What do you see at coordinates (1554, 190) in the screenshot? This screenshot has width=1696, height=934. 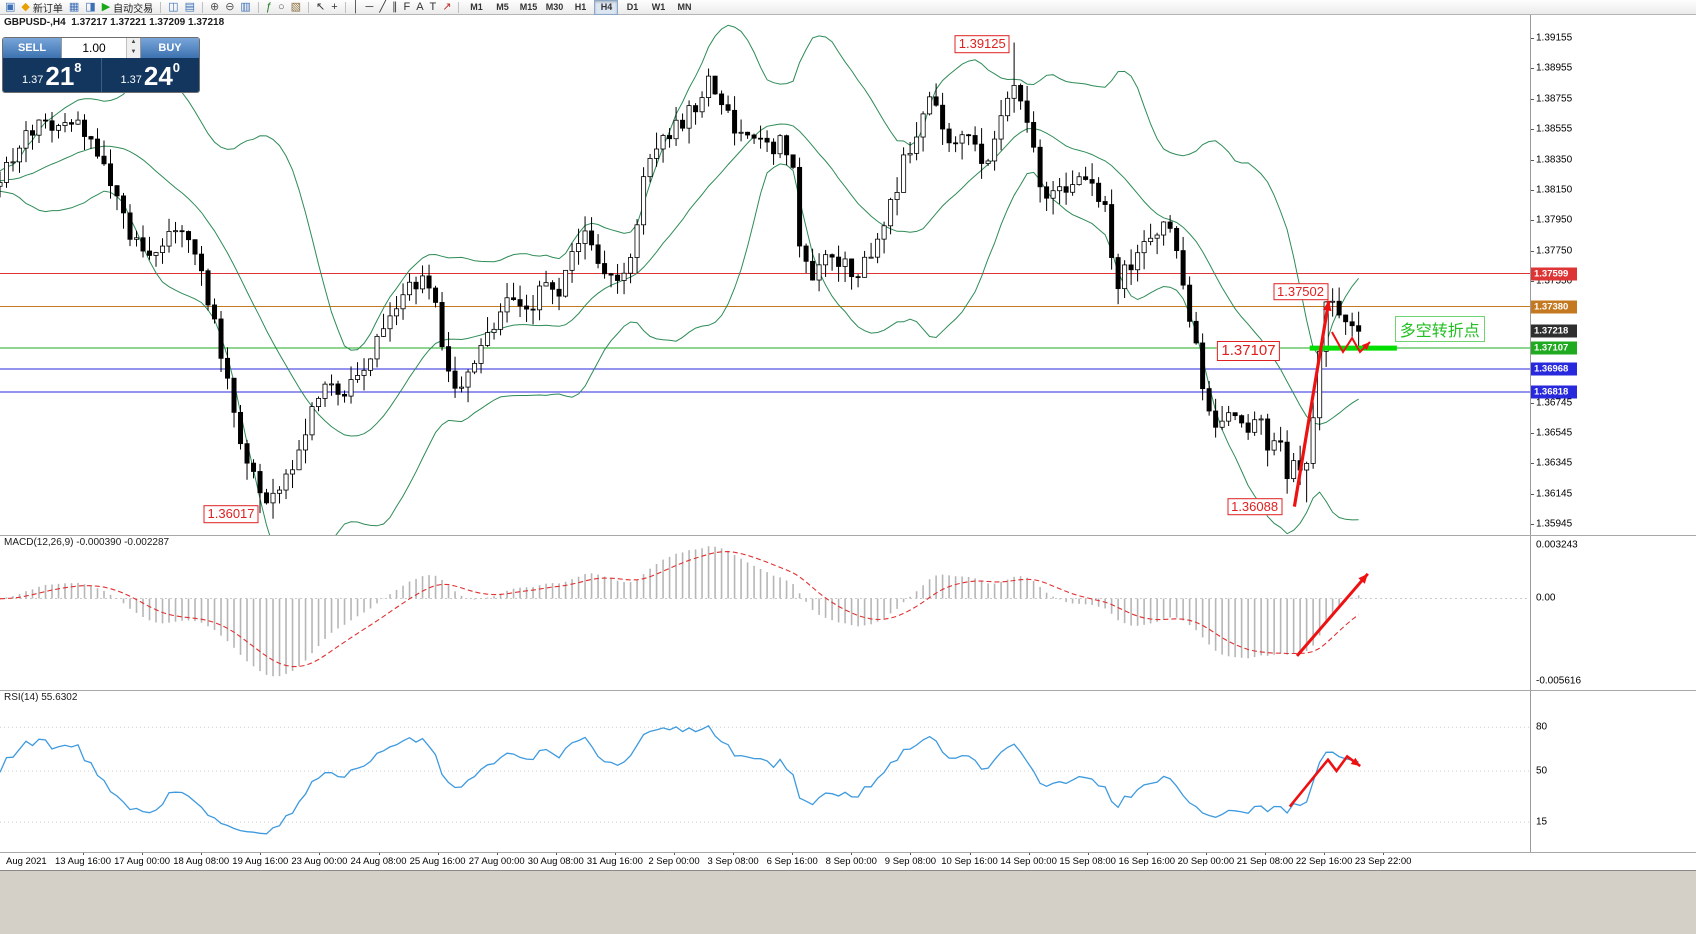 I see `price-axis-label: 1.38150` at bounding box center [1554, 190].